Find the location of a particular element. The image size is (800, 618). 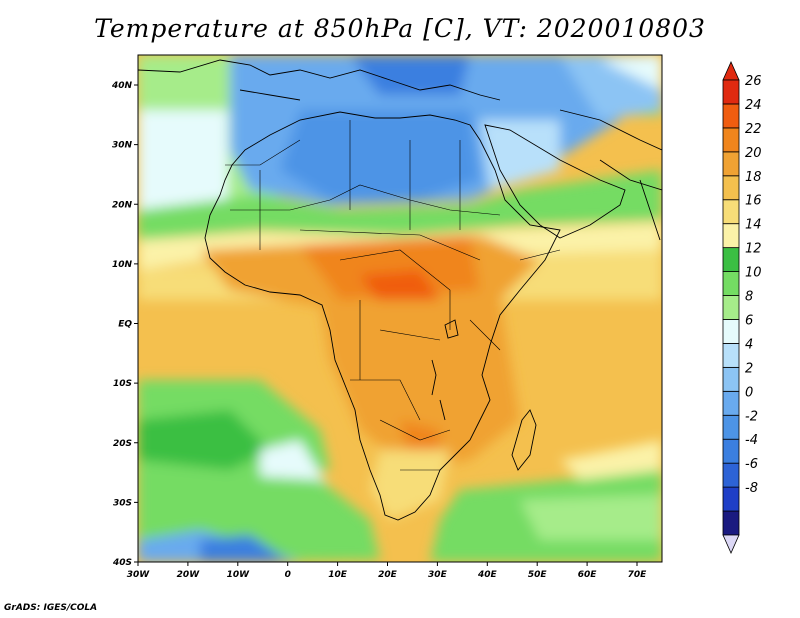

colorbar-label: 16 is located at coordinates (753, 201).